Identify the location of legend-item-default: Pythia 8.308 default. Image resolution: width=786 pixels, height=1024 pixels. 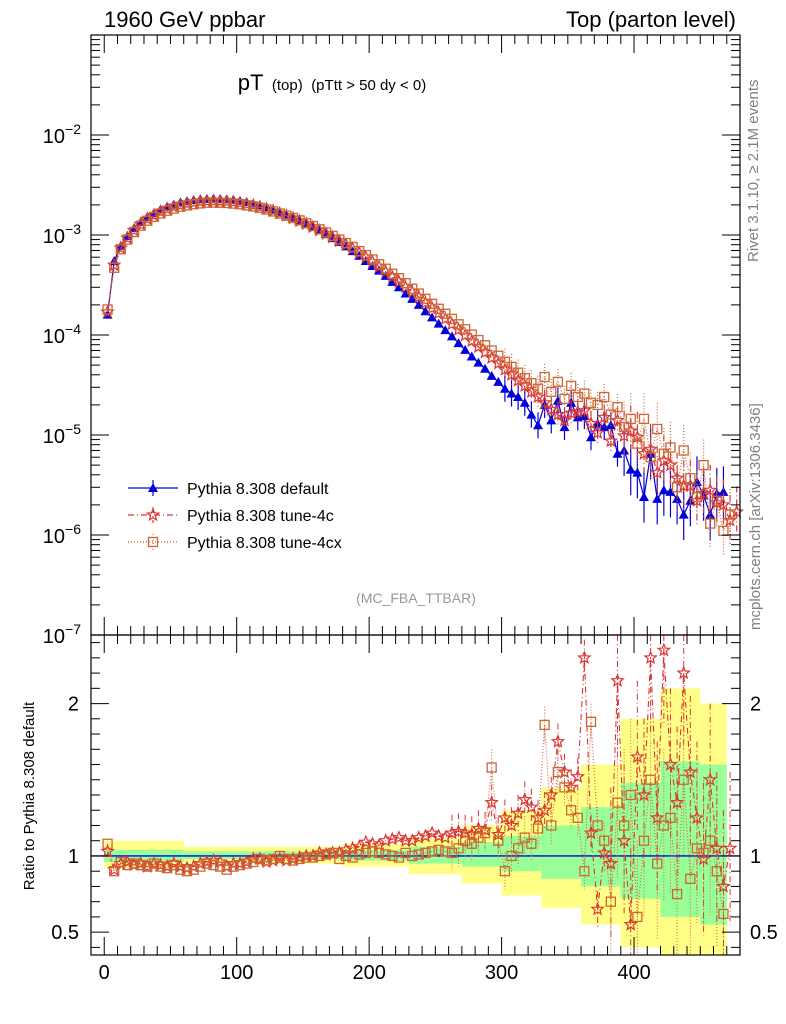
(228, 489).